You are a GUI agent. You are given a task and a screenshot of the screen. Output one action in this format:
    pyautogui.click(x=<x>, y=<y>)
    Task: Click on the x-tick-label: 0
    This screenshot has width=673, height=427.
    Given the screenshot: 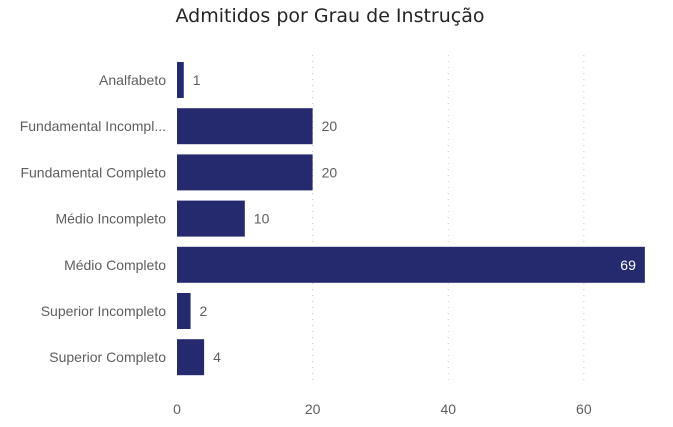 What is the action you would take?
    pyautogui.click(x=177, y=409)
    